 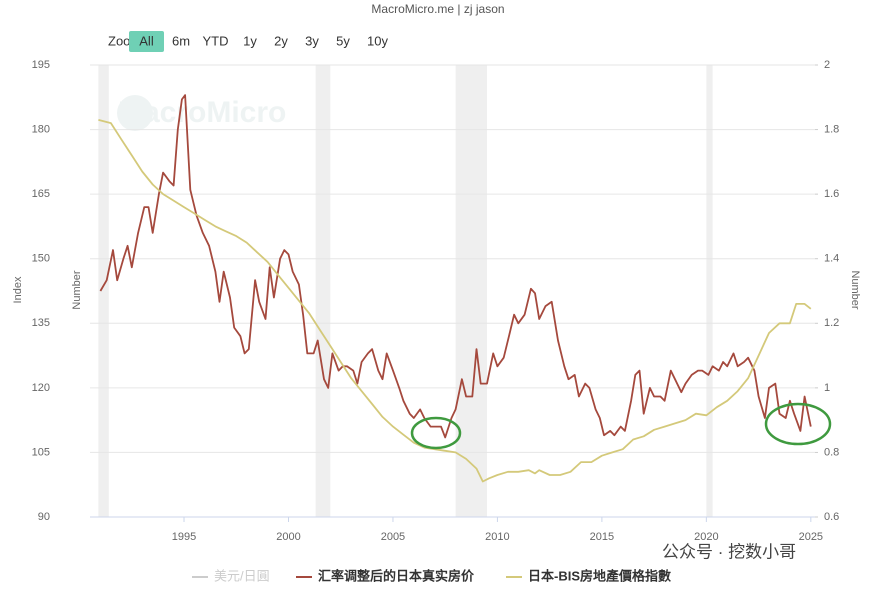 What do you see at coordinates (242, 575) in the screenshot?
I see `legend-label: 美元/日圓` at bounding box center [242, 575].